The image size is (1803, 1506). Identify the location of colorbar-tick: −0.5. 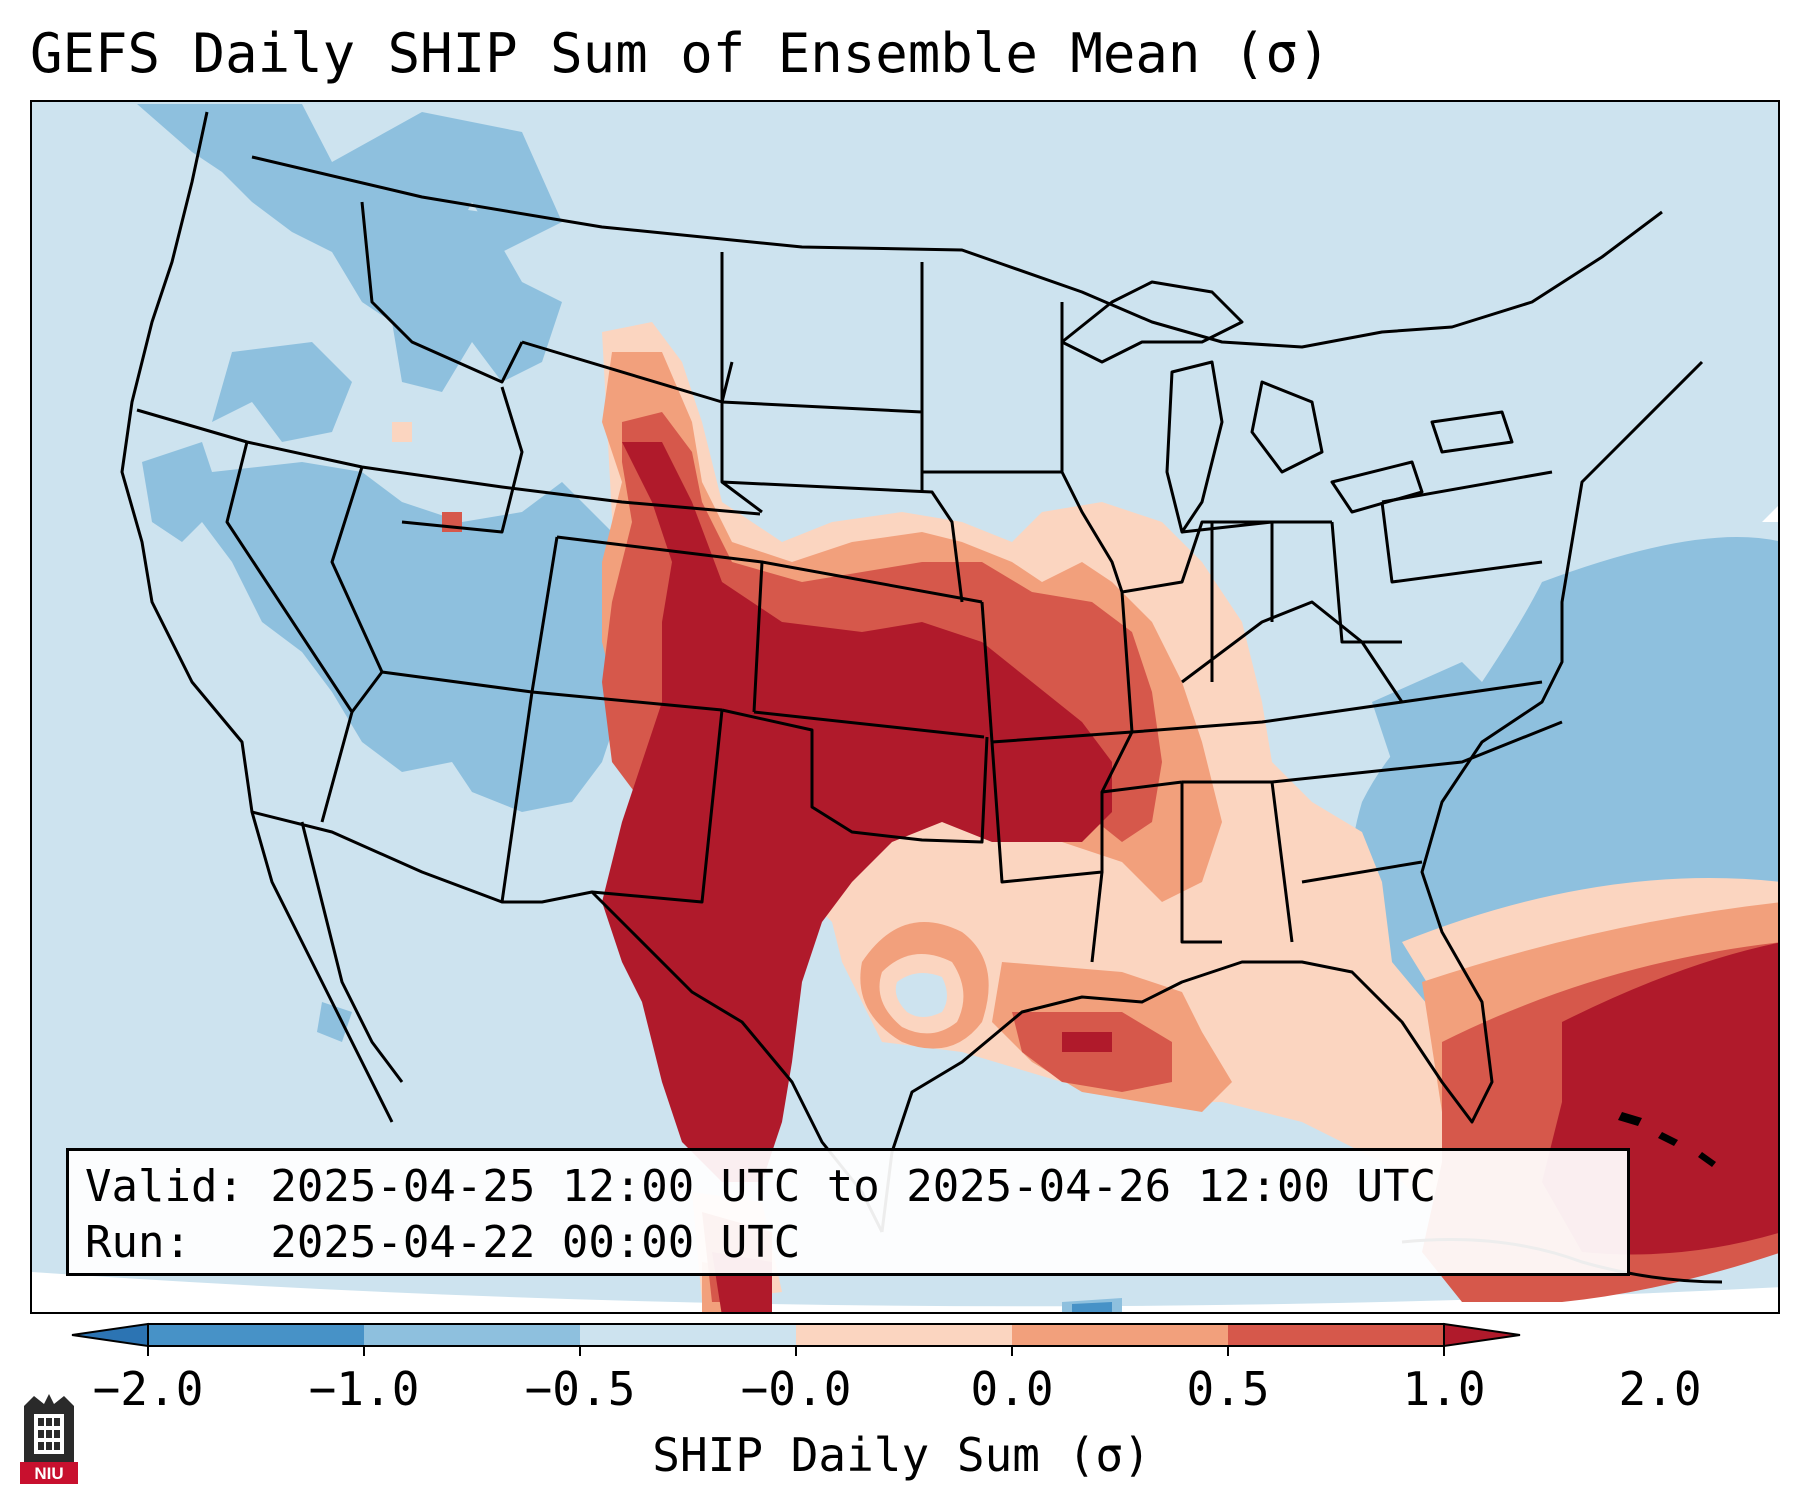
(580, 1389).